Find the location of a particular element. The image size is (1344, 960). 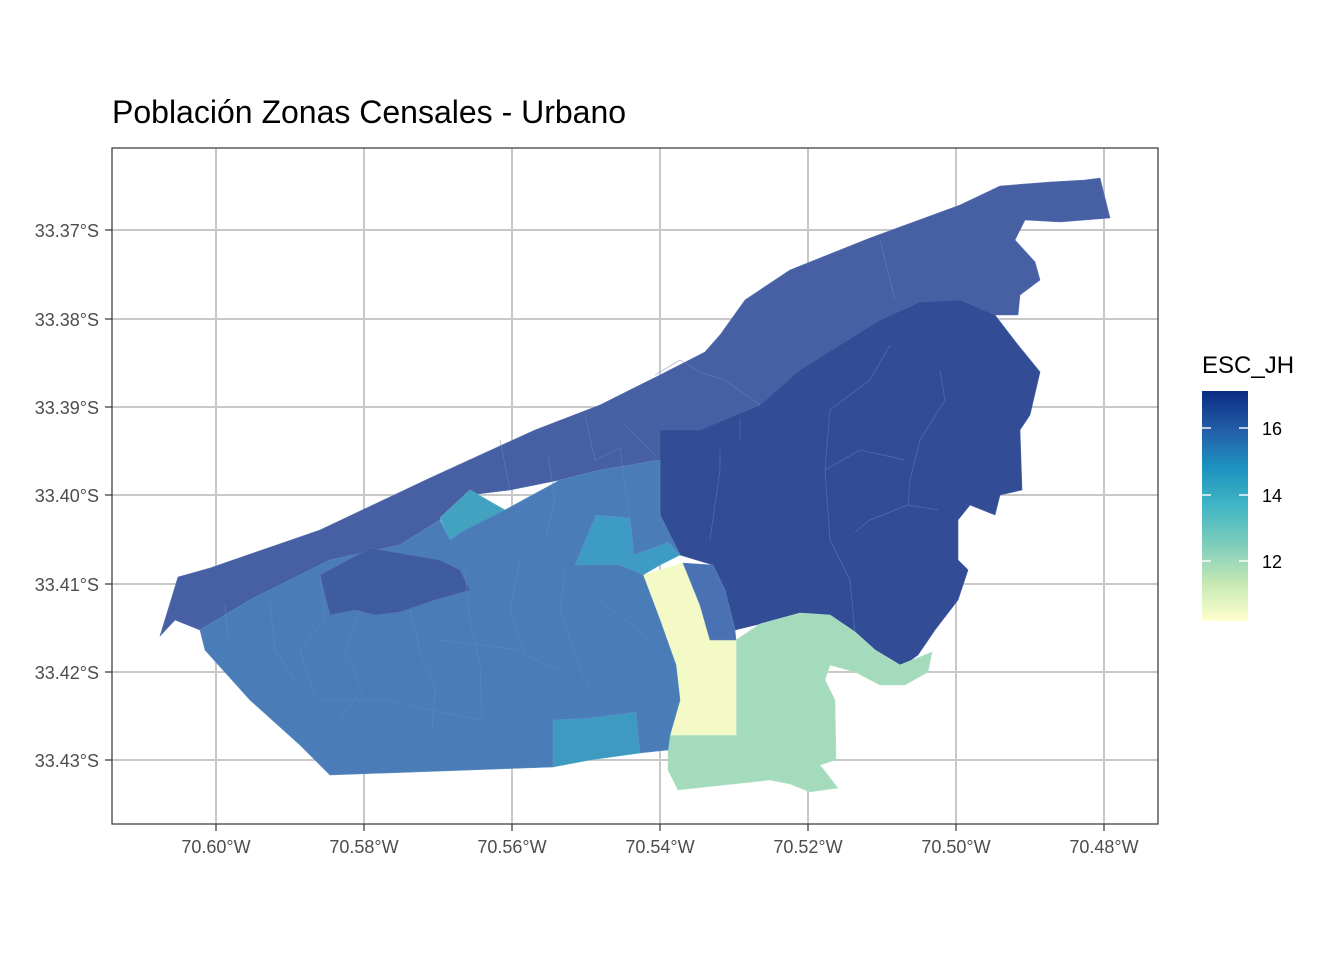

legend-colorbar is located at coordinates (1225, 506).